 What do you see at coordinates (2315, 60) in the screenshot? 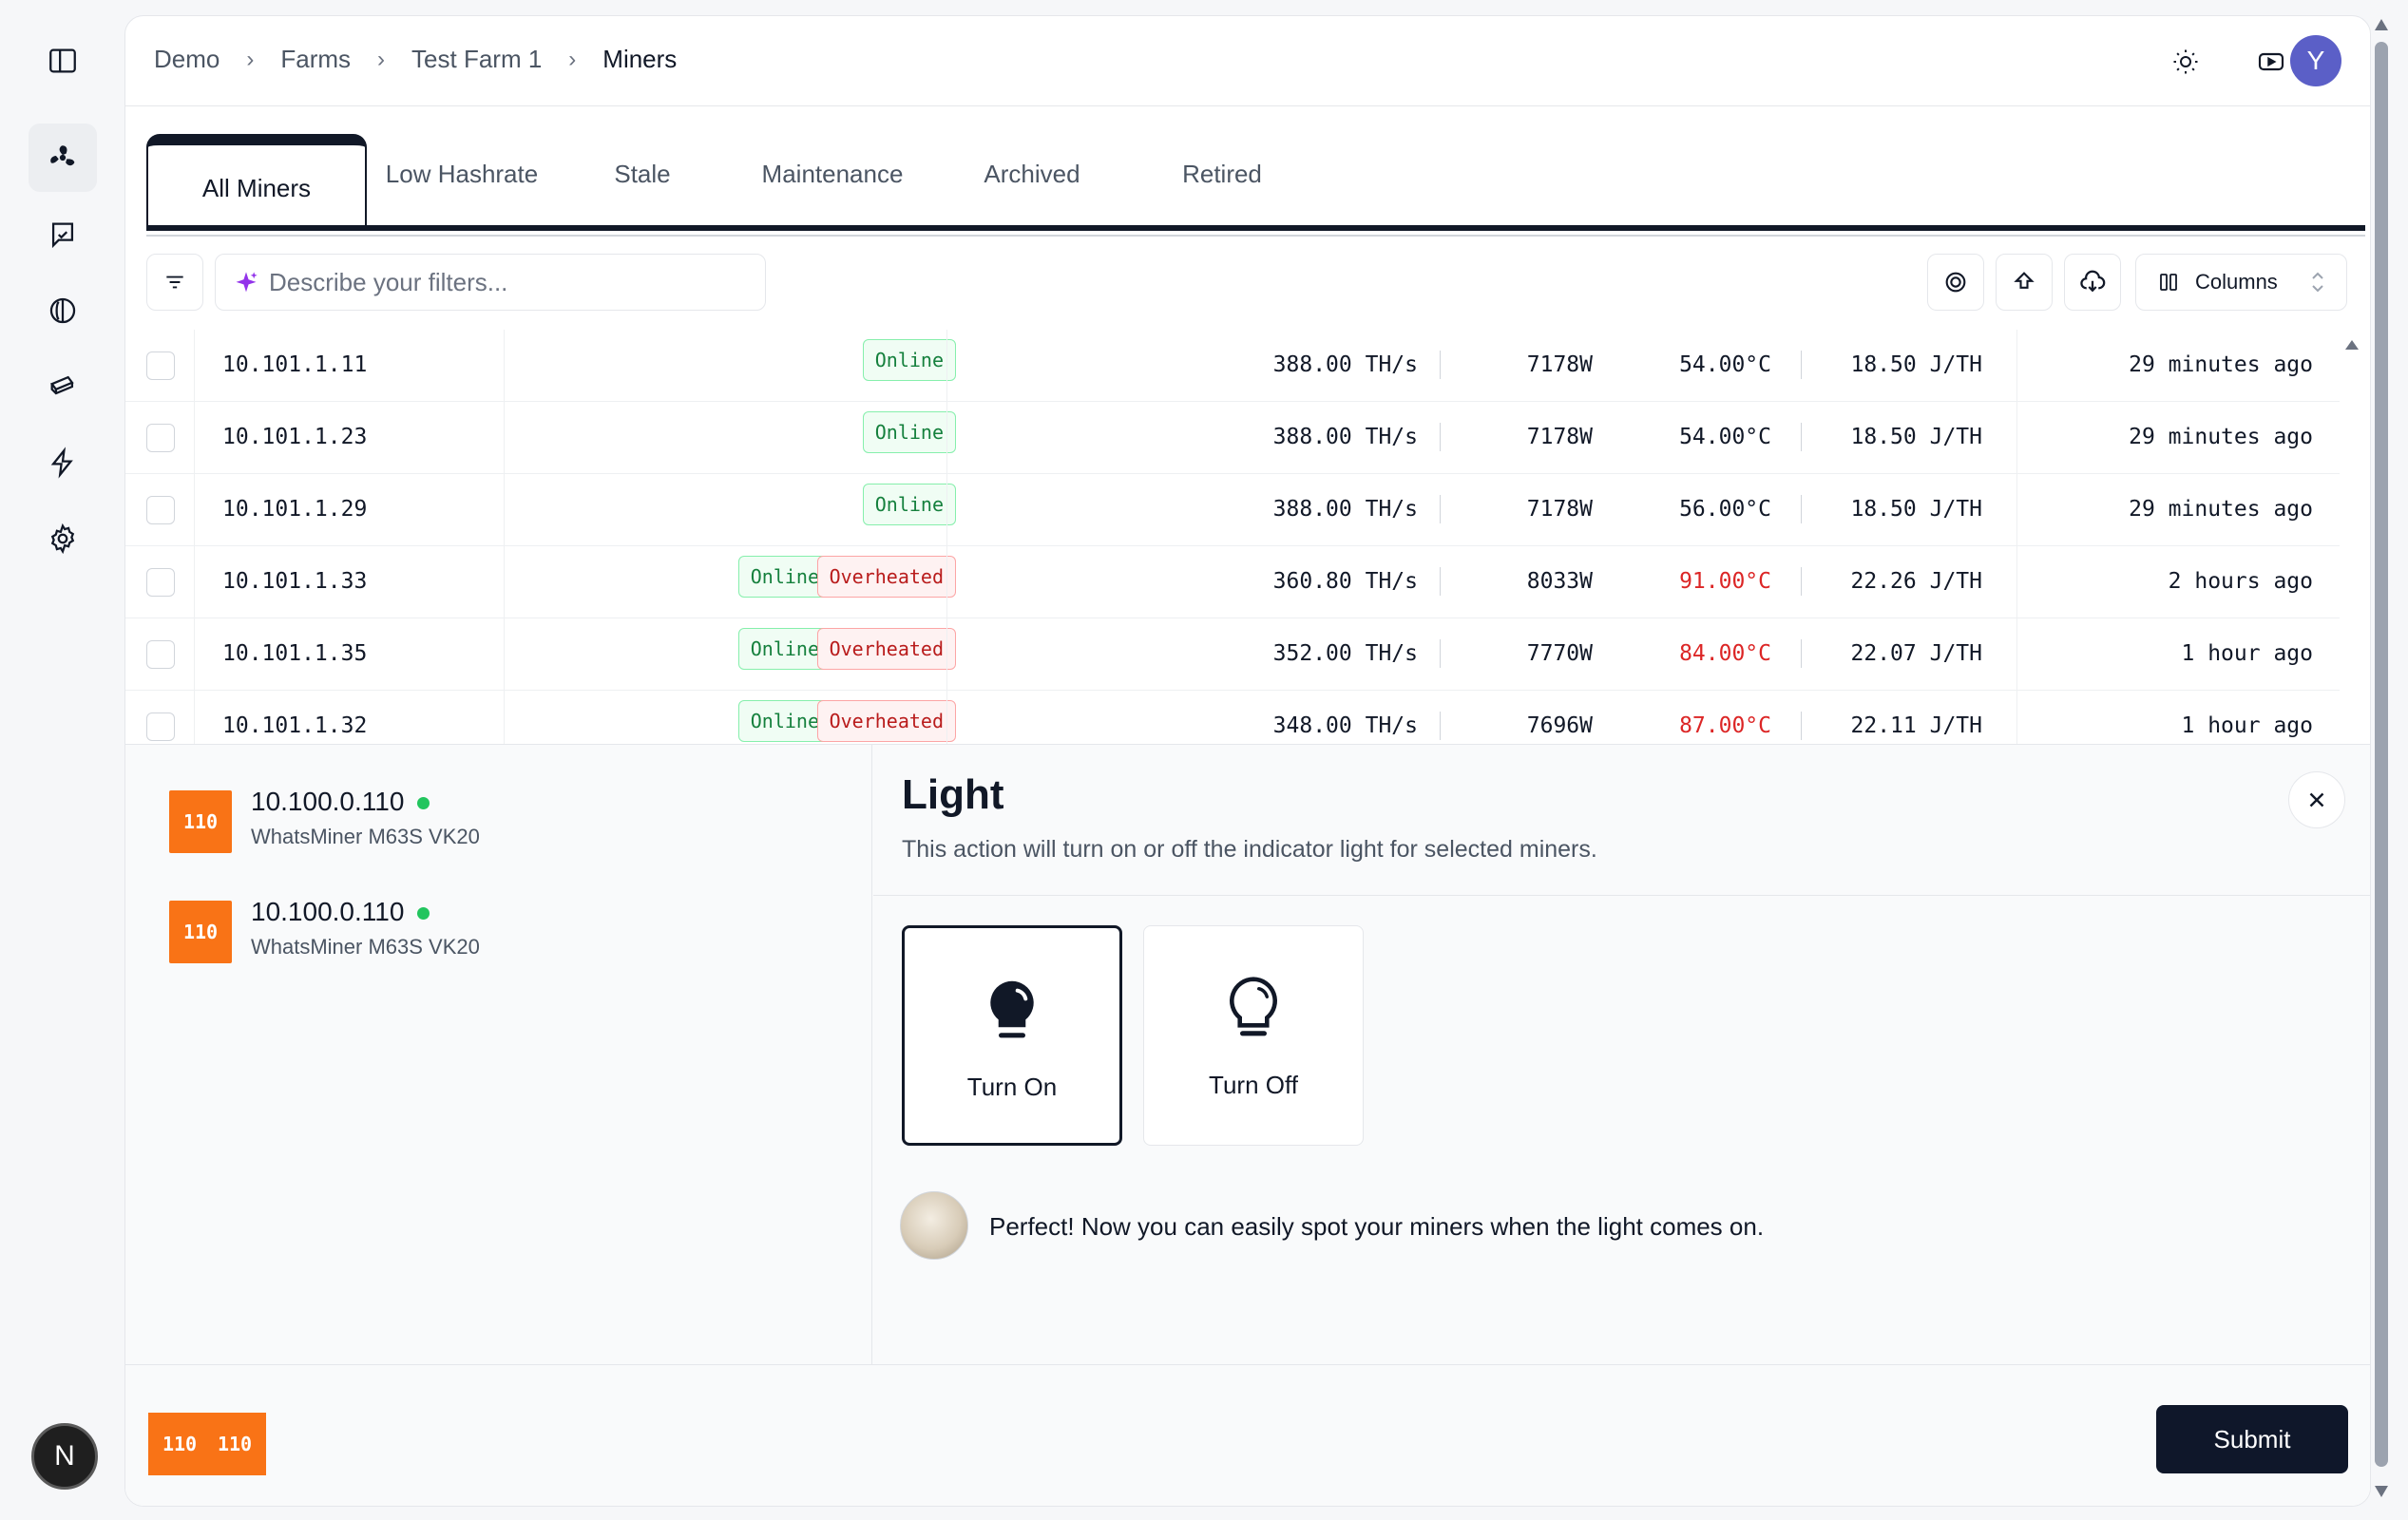
I see `avatar: Y` at bounding box center [2315, 60].